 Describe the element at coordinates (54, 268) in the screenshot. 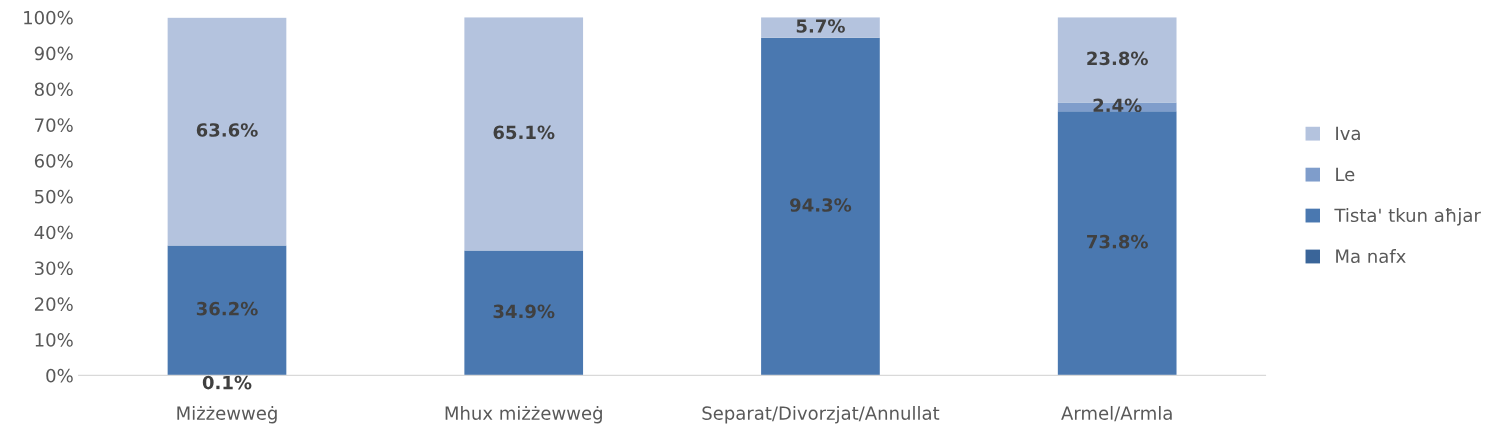

I see `y-tick-label: 30%` at that location.